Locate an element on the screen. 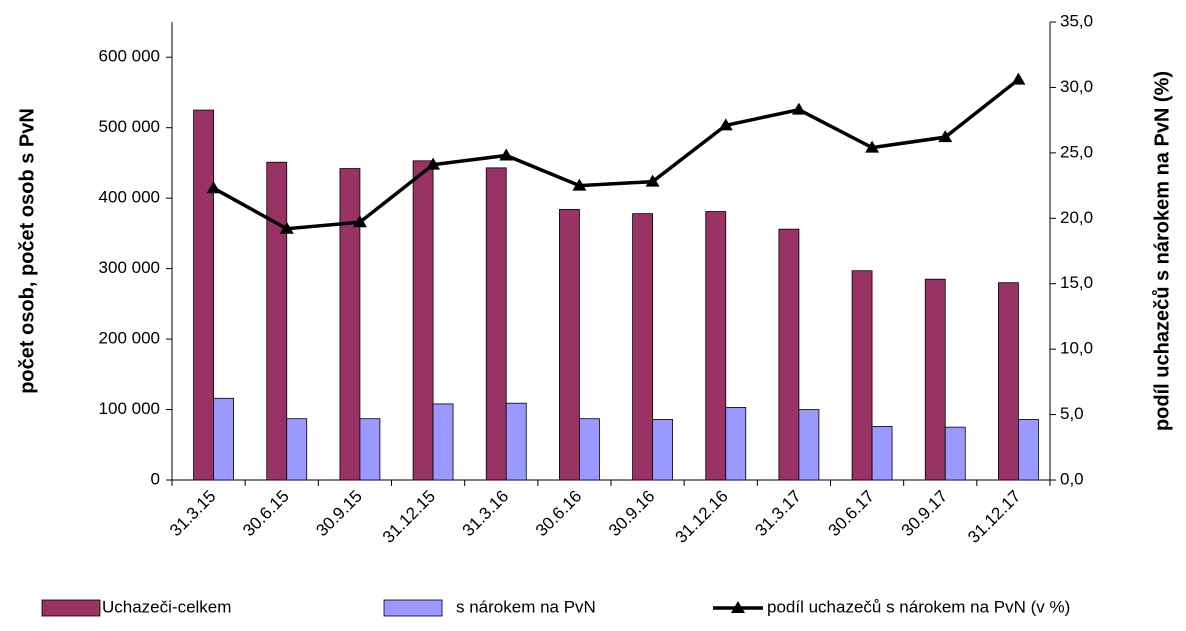 This screenshot has height=631, width=1186. x-tick-label: 31.12.16 is located at coordinates (702, 517).